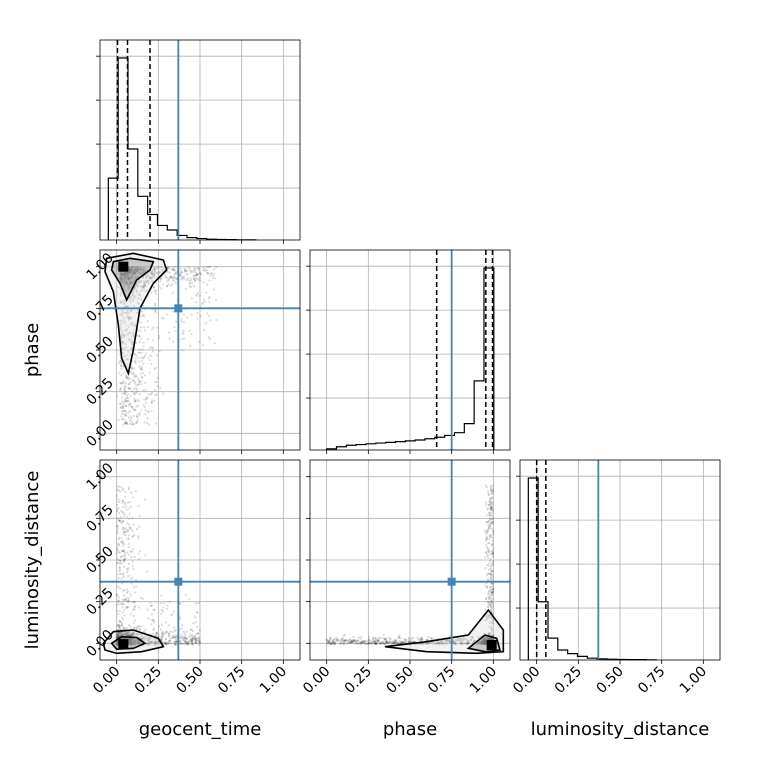 The image size is (760, 764). I want to click on x-tick-label: 0.25, so click(358, 680).